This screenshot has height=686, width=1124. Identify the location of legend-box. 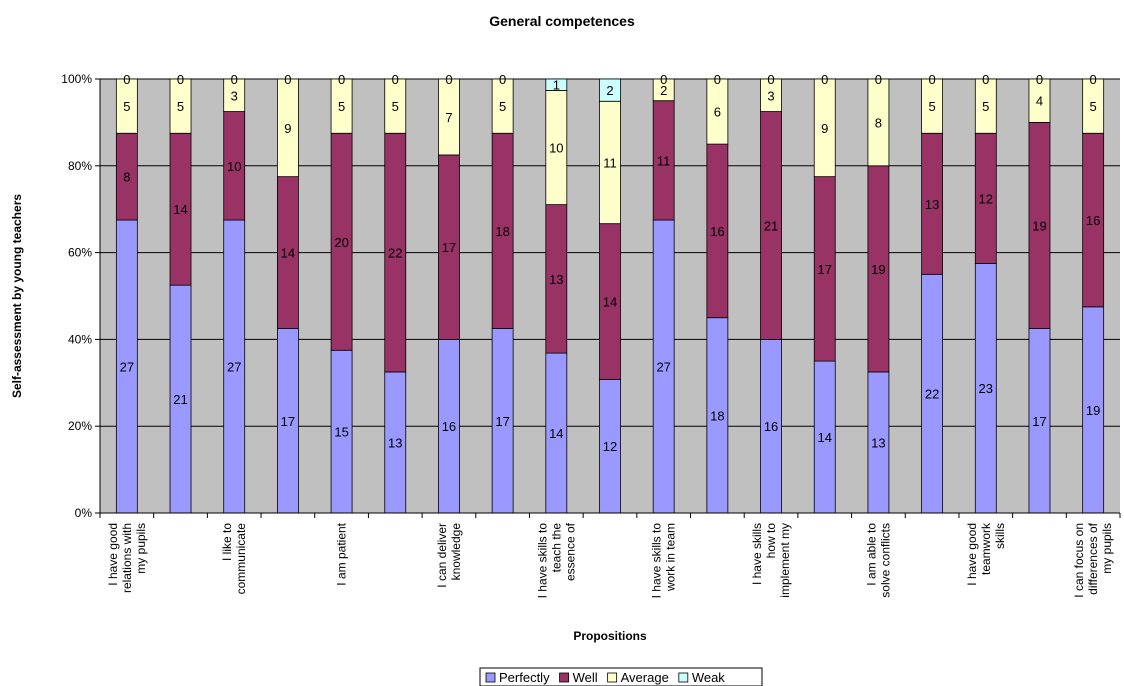
(621, 676).